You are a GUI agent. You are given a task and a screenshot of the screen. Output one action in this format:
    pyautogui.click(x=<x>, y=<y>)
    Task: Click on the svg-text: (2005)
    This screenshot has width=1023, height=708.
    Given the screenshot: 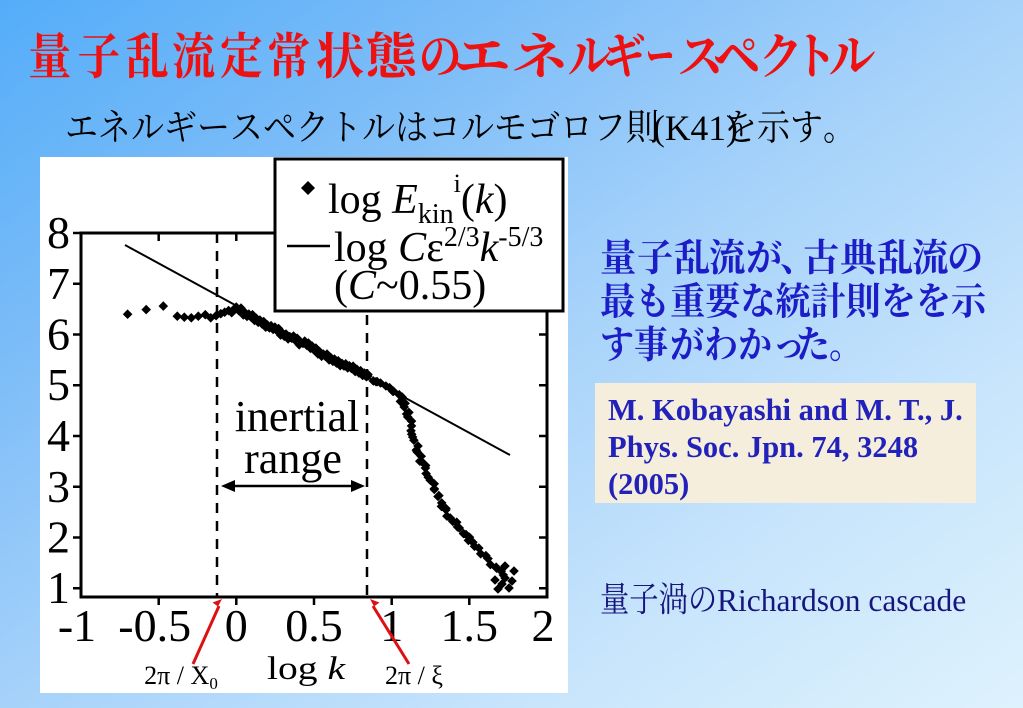 What is the action you would take?
    pyautogui.click(x=648, y=484)
    